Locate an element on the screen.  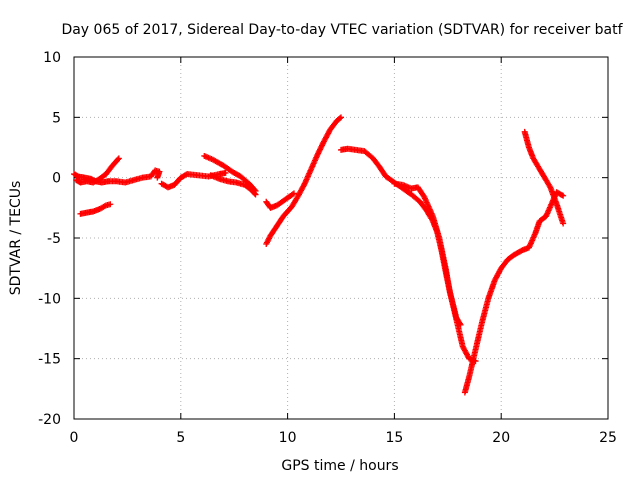
y-tick-label: 5 is located at coordinates (56, 118).